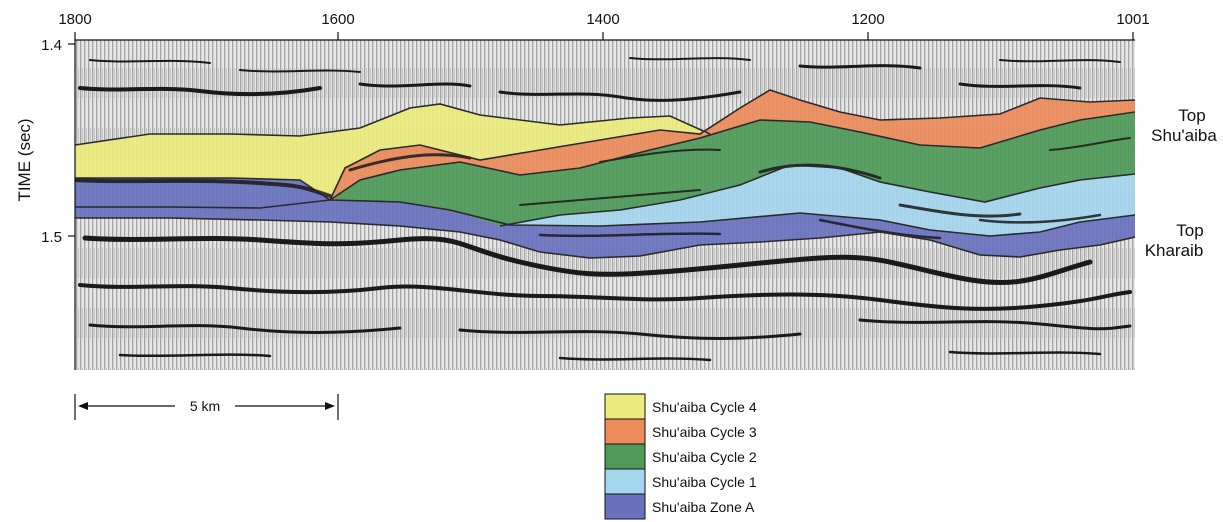 This screenshot has height=522, width=1223. Describe the element at coordinates (604, 36) in the screenshot. I see `x-axis-ticks` at that location.